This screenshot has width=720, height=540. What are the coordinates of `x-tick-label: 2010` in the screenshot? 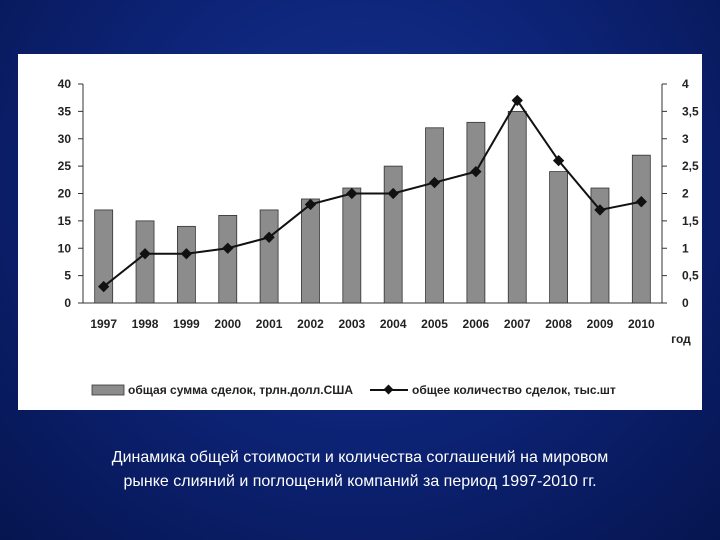 It's located at (641, 324).